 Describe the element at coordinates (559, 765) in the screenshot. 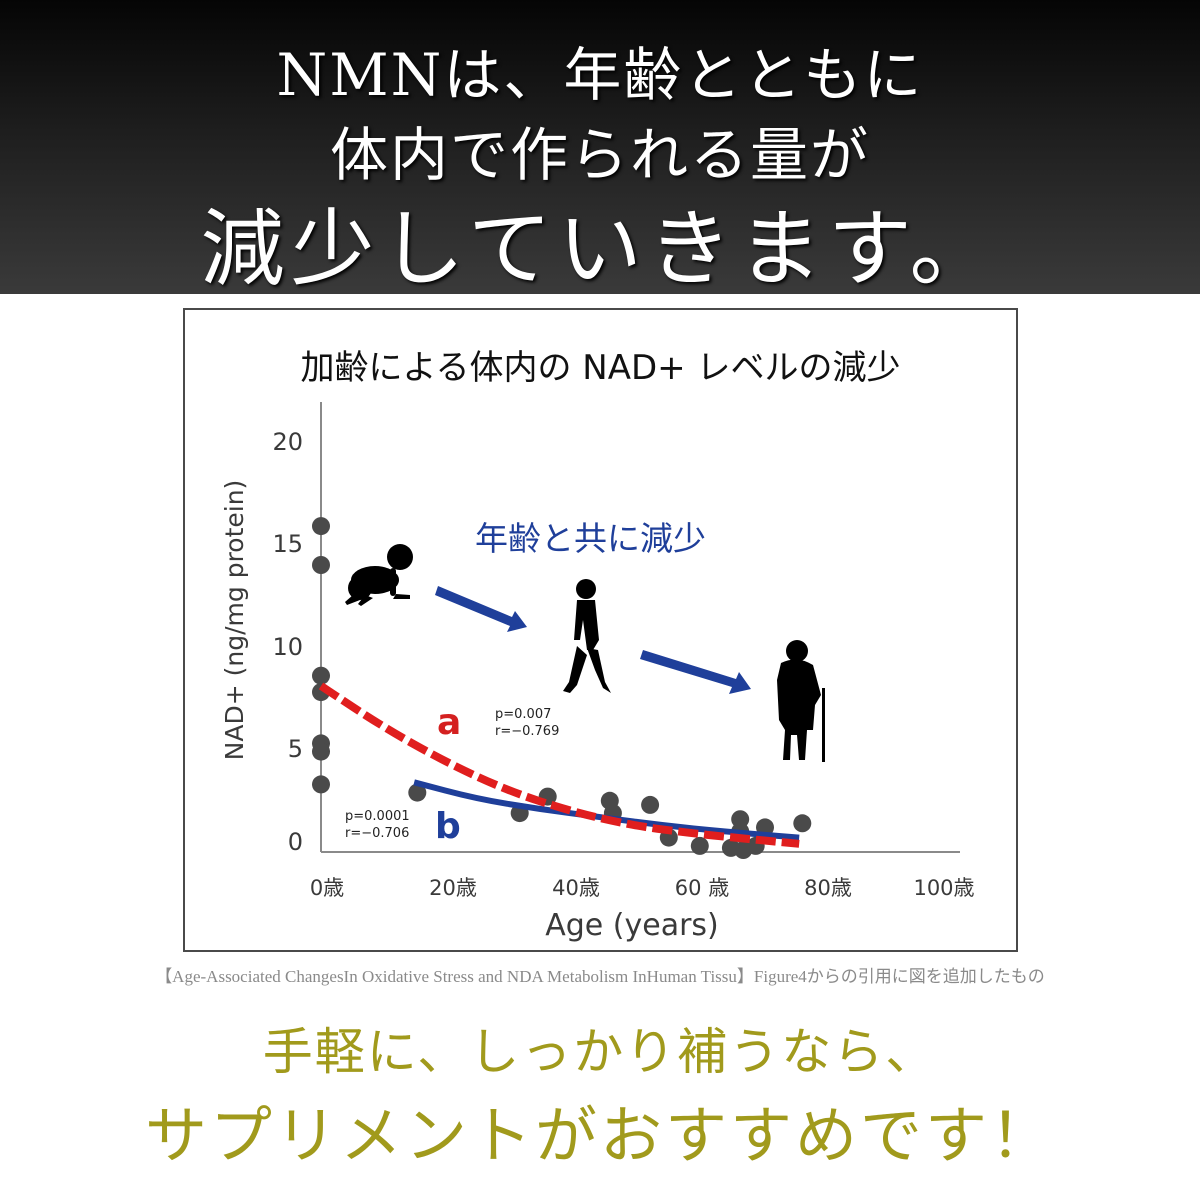

I see `fit-line-a` at that location.